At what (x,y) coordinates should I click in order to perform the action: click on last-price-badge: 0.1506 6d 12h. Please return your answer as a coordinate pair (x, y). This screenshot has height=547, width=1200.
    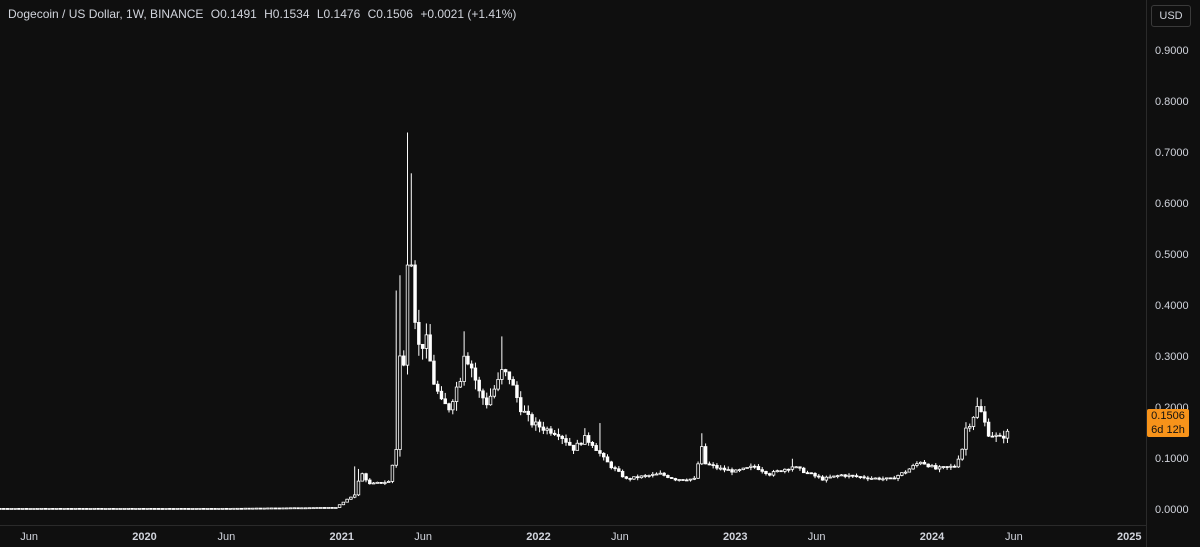
    Looking at the image, I should click on (1168, 423).